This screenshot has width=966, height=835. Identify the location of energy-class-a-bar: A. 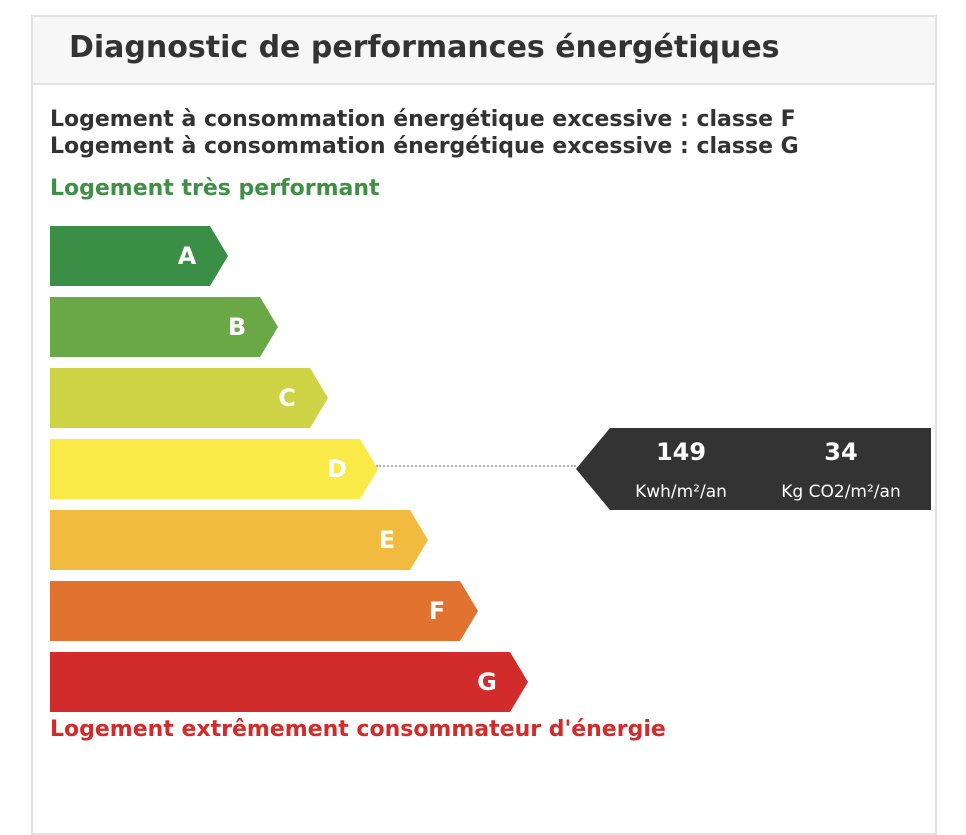
(139, 256).